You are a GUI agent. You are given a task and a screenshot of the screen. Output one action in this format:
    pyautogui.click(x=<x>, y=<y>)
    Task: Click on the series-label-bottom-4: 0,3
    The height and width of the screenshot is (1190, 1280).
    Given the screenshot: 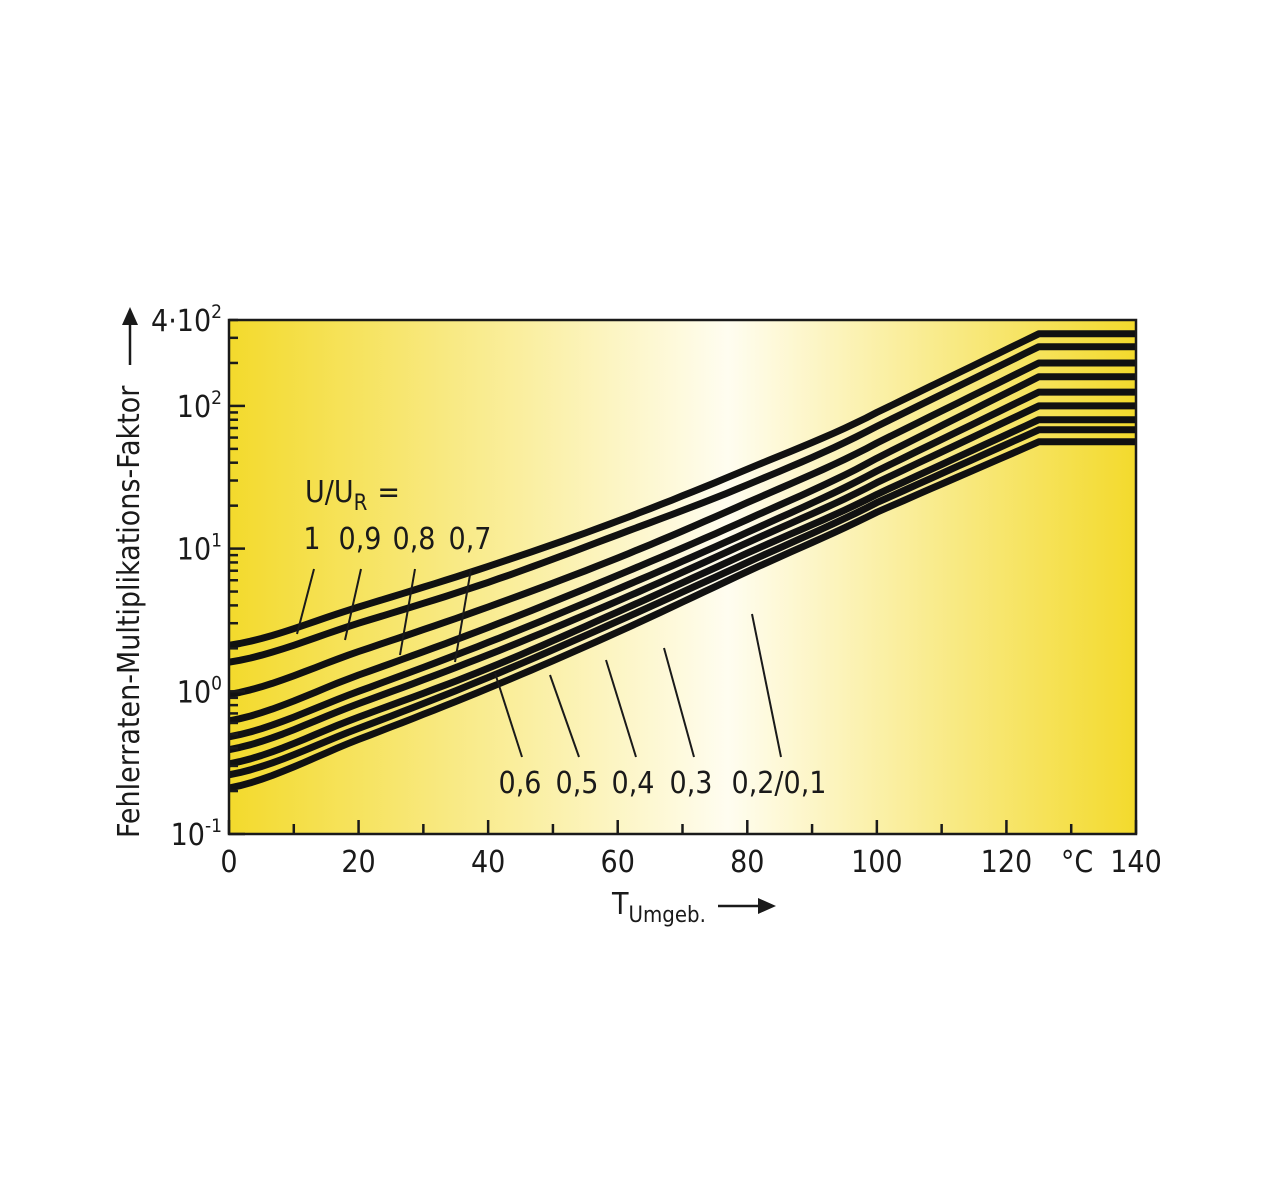 What is the action you would take?
    pyautogui.click(x=691, y=783)
    